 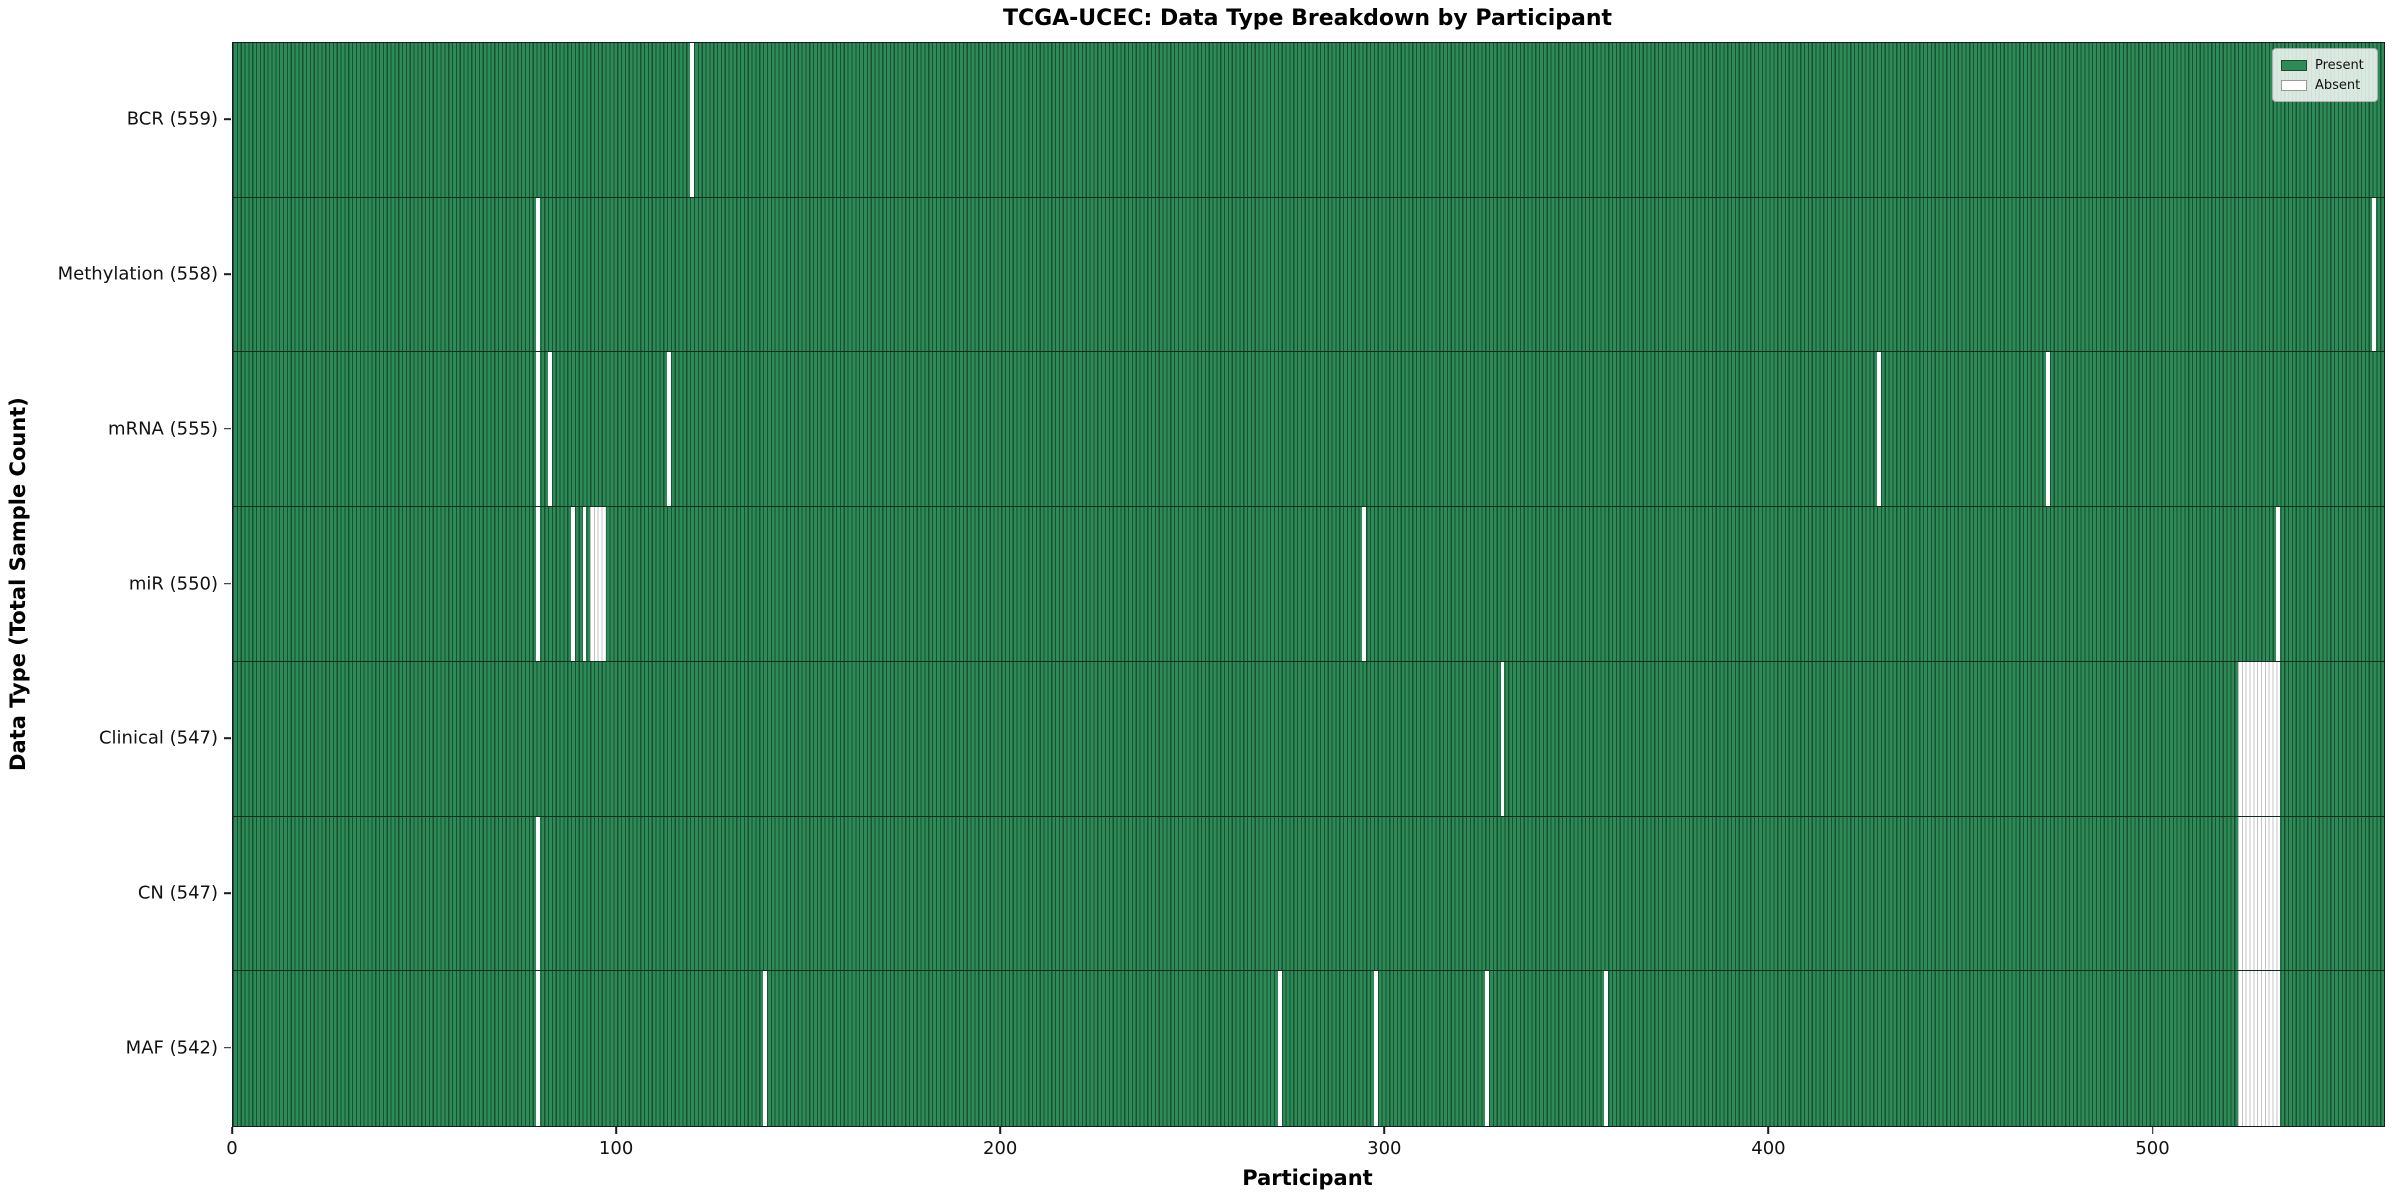 I want to click on y-axis-label: Data Type (Total Sample Count), so click(x=18, y=584).